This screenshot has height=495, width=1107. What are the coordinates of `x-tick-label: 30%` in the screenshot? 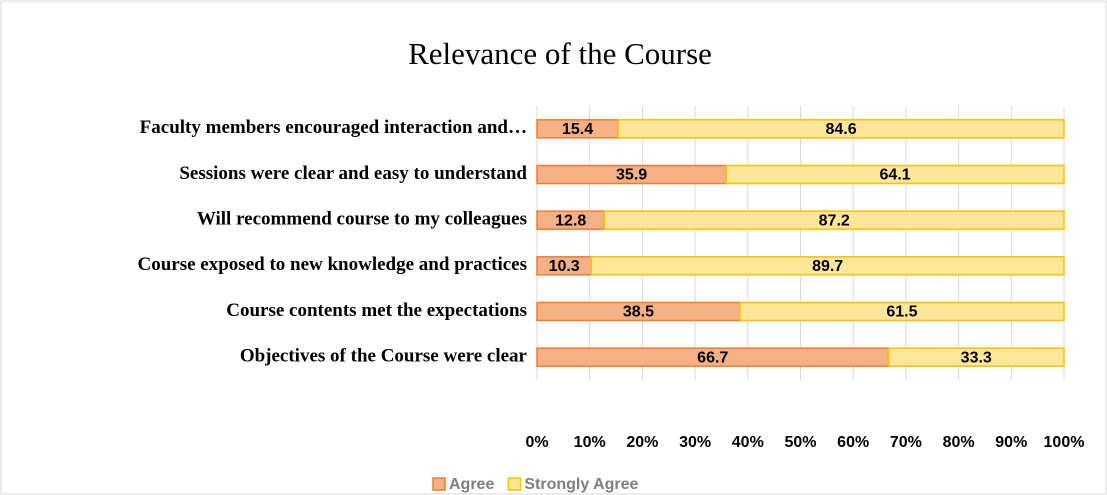 It's located at (695, 442).